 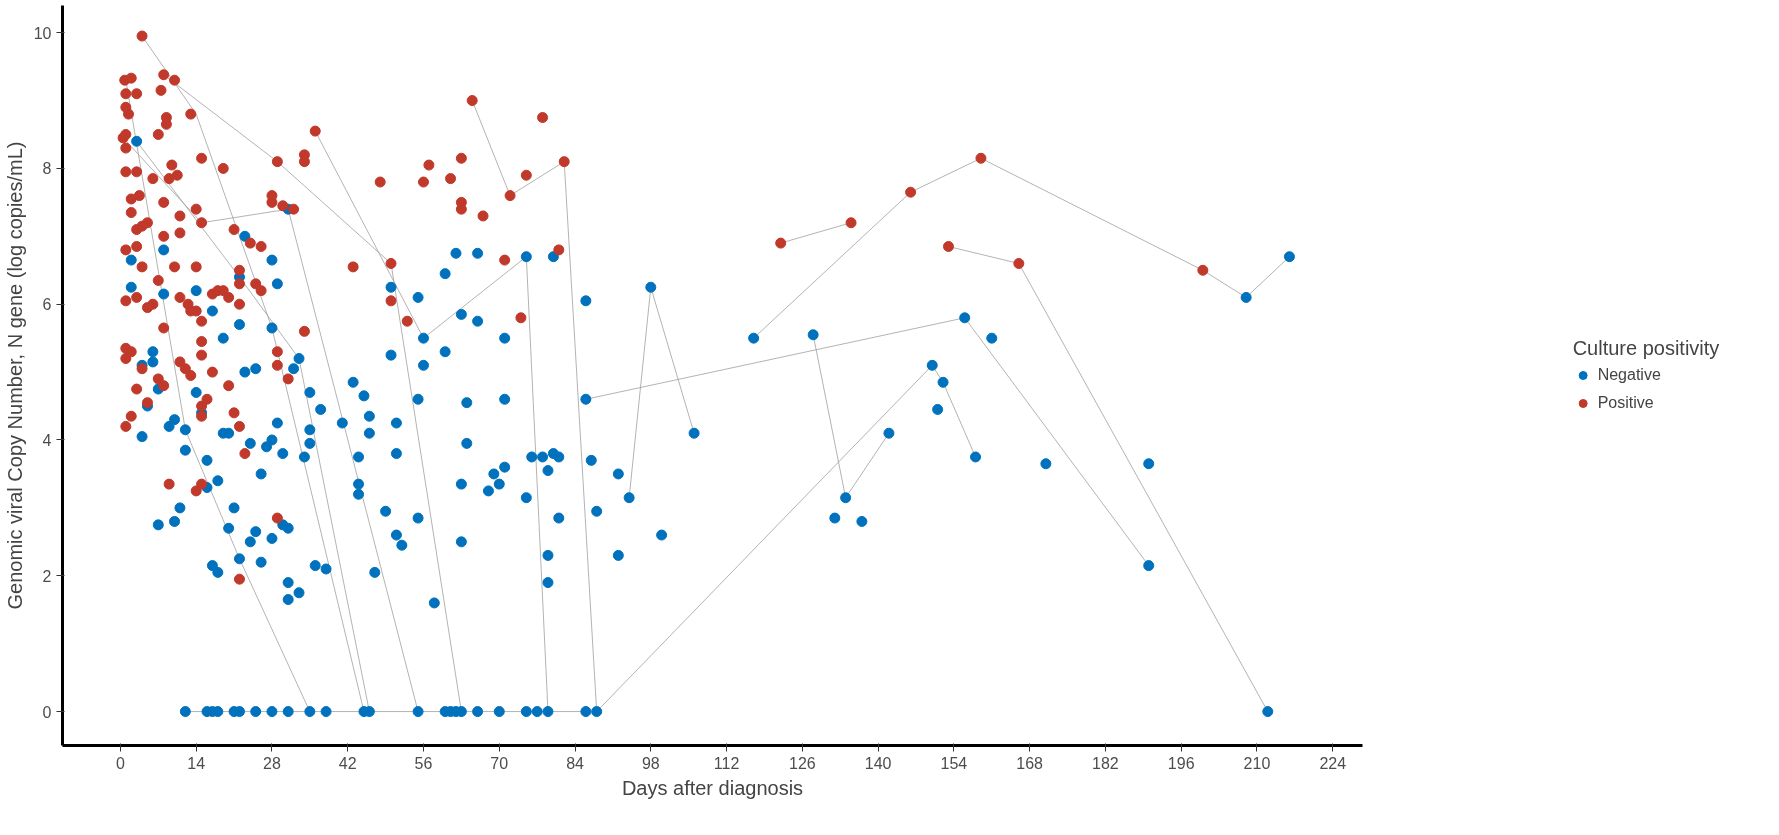 I want to click on x-tick-label: 42, so click(x=347, y=763).